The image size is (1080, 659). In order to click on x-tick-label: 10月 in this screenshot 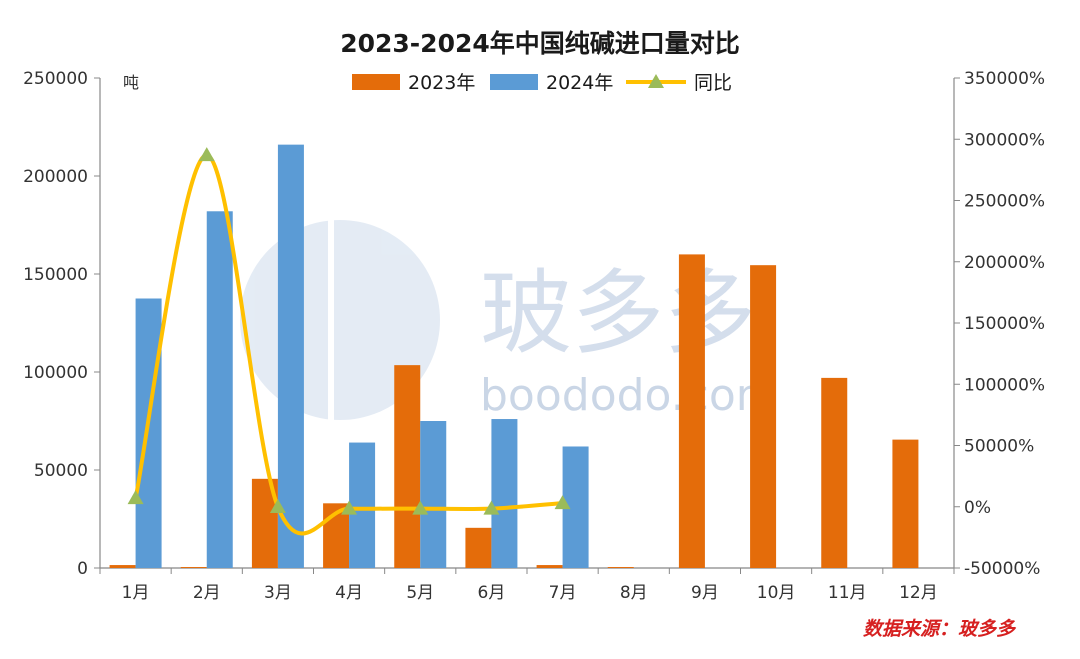, I will do `click(776, 593)`.